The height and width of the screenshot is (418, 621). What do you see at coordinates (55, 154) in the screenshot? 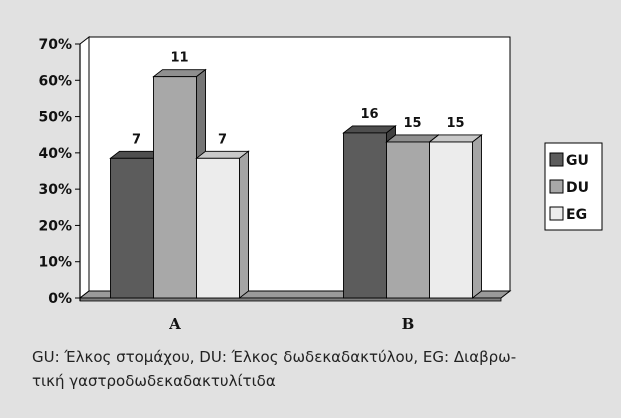
I see `y-tick-label: 40%` at bounding box center [55, 154].